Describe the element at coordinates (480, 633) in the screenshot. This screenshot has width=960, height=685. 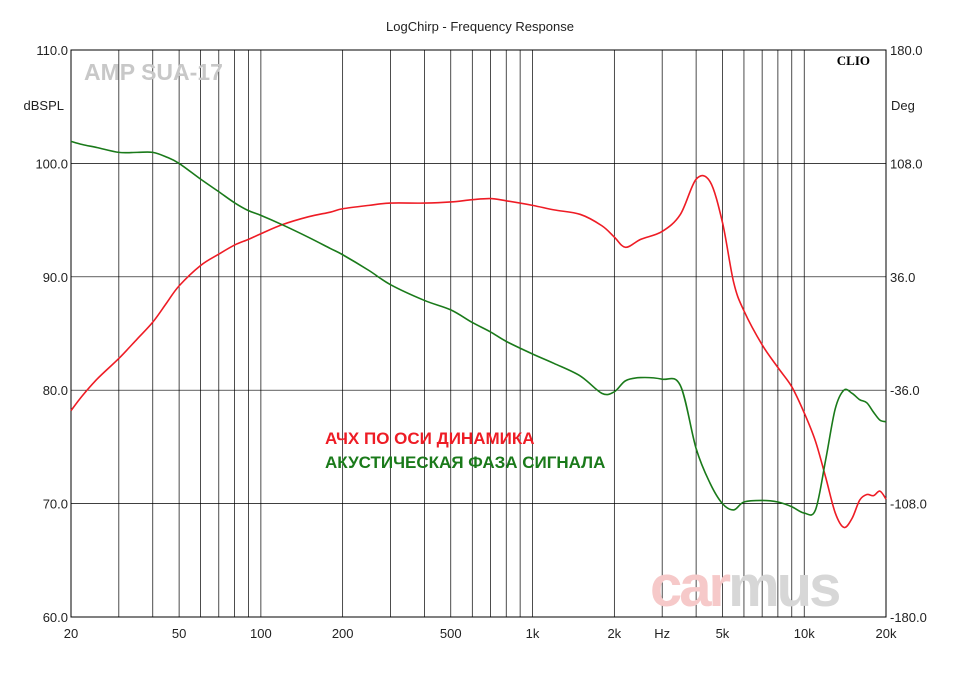
I see `x-axis-ticks: 20 50 100 200 500 1k 2k 5k 10k 20k` at that location.